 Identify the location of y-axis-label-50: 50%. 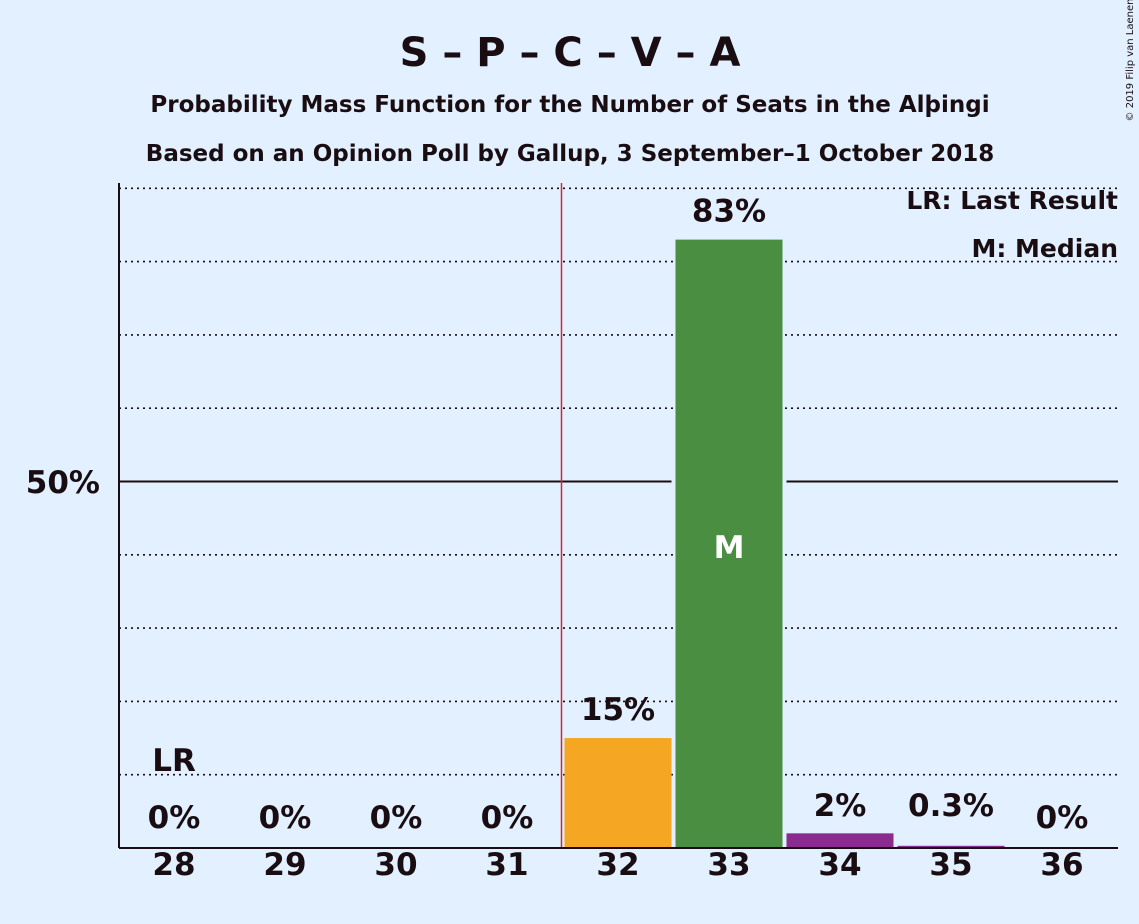
(63, 483).